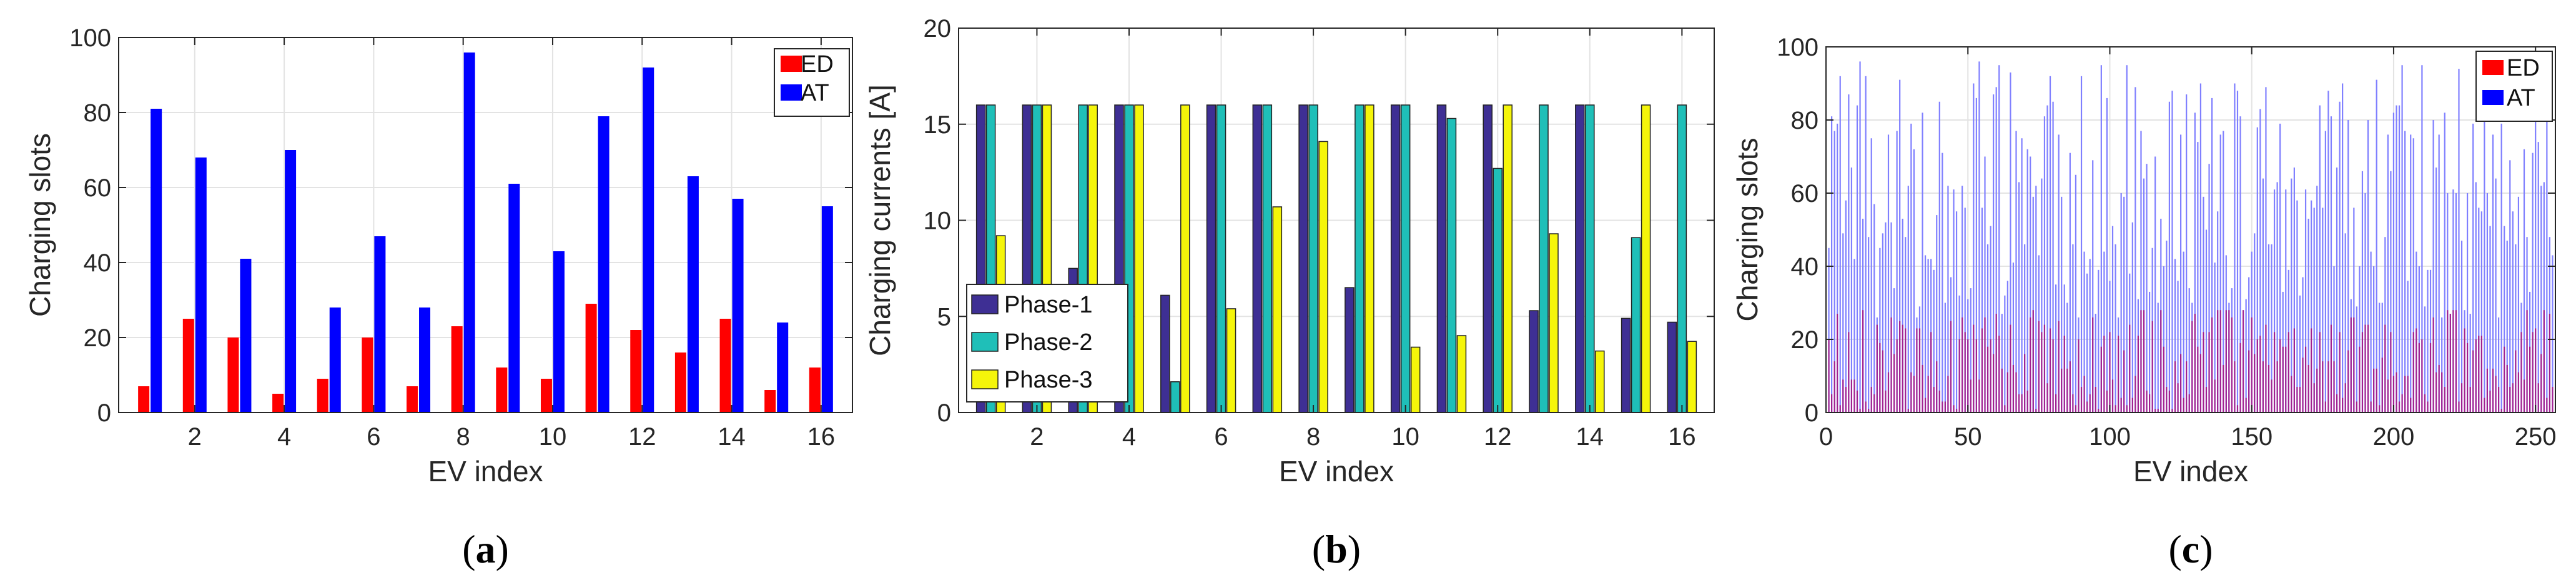 Image resolution: width=2576 pixels, height=585 pixels. I want to click on x-tick-label: 100, so click(2110, 437).